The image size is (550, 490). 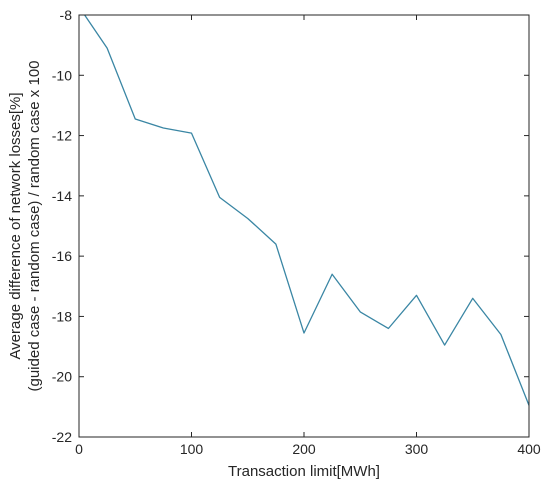 I want to click on x-tick-label: 100, so click(x=192, y=449).